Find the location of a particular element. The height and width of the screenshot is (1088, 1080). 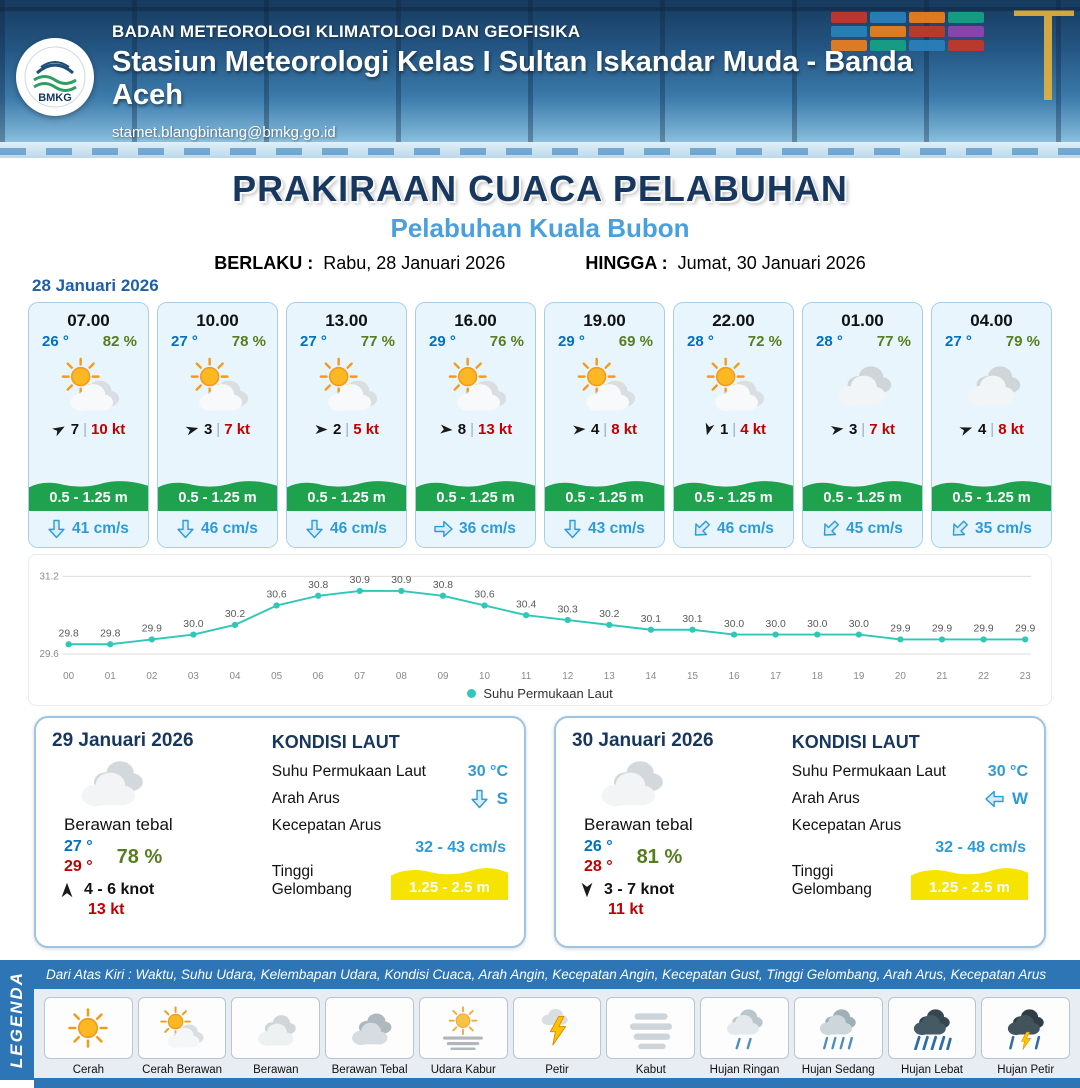

gust-speed: 13 kt is located at coordinates (106, 909).